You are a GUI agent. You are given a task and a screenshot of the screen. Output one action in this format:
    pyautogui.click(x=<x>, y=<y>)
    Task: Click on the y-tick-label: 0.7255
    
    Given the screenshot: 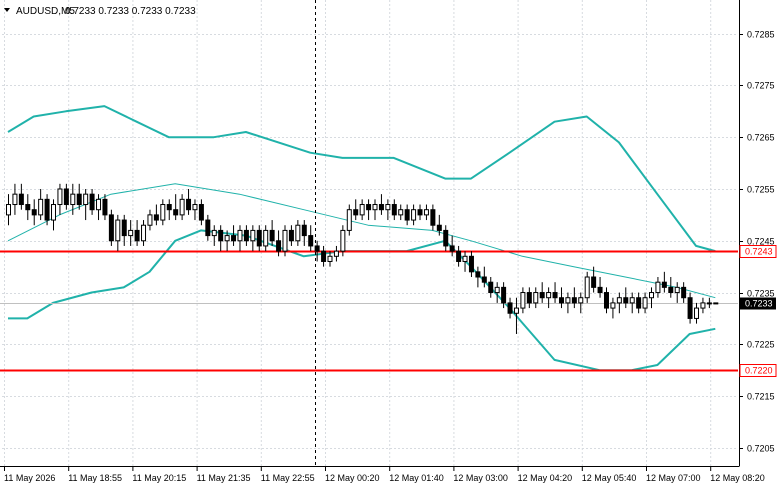 What is the action you would take?
    pyautogui.click(x=761, y=190)
    